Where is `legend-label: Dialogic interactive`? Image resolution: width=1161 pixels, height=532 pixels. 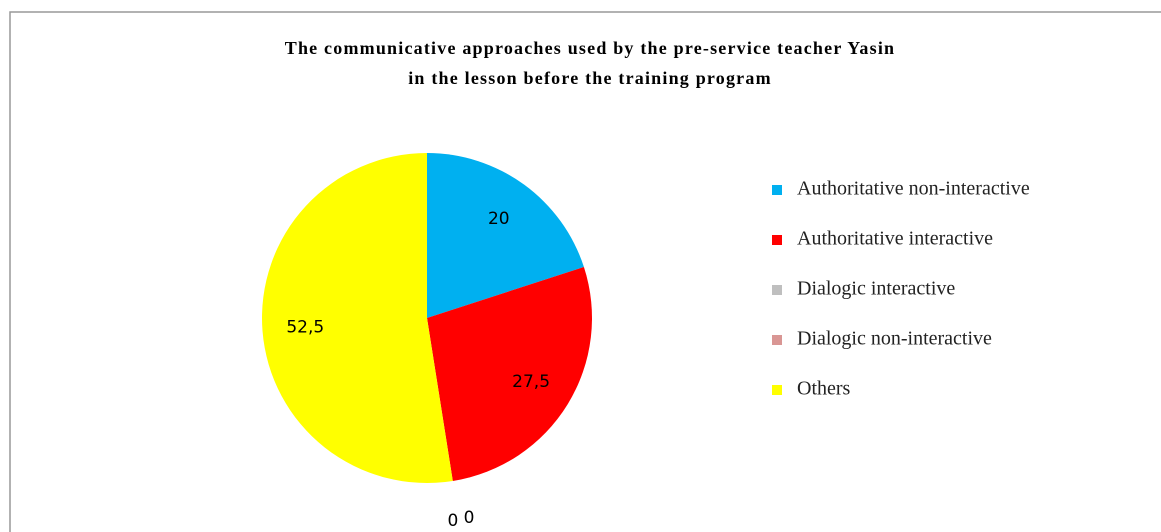
legend-label: Dialogic interactive is located at coordinates (876, 289).